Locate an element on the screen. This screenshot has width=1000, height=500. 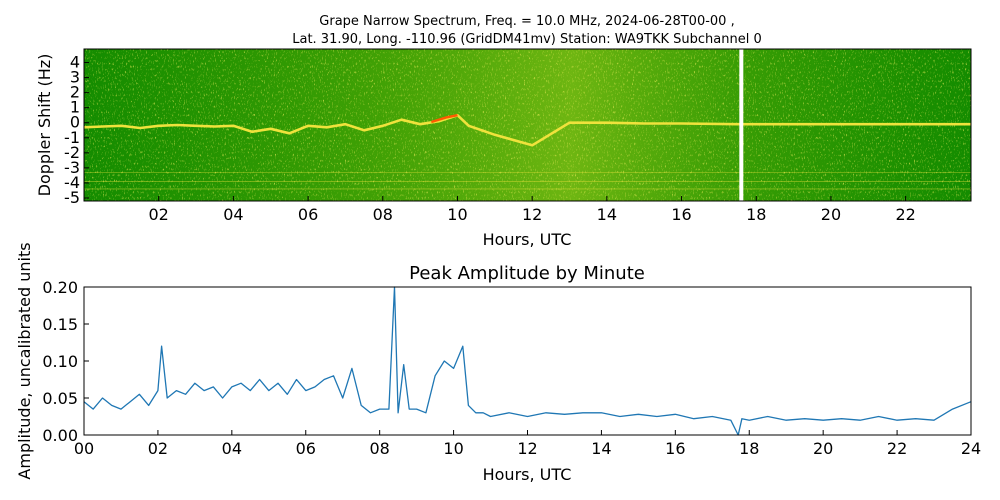
spectrogram-ytick-label: -3 is located at coordinates (72, 167).